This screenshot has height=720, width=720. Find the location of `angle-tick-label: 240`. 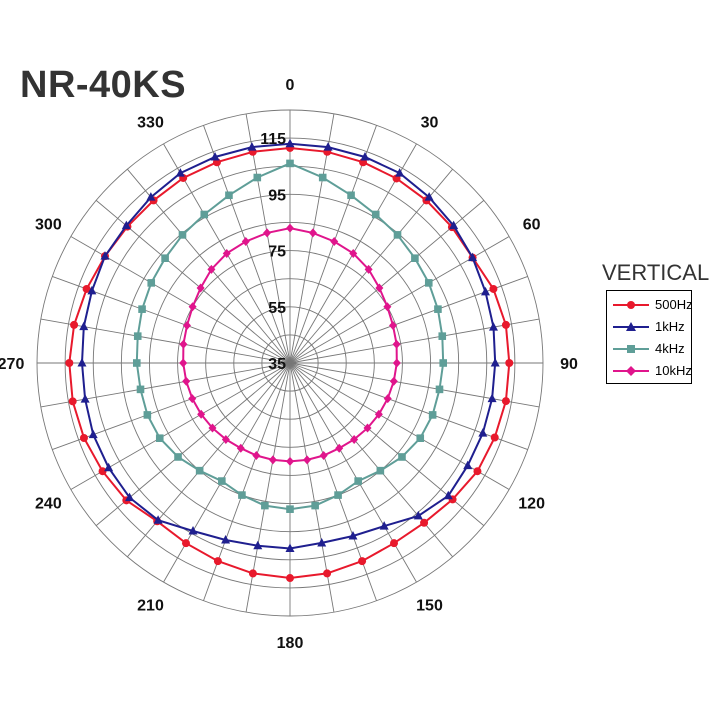

angle-tick-label: 240 is located at coordinates (48, 504).